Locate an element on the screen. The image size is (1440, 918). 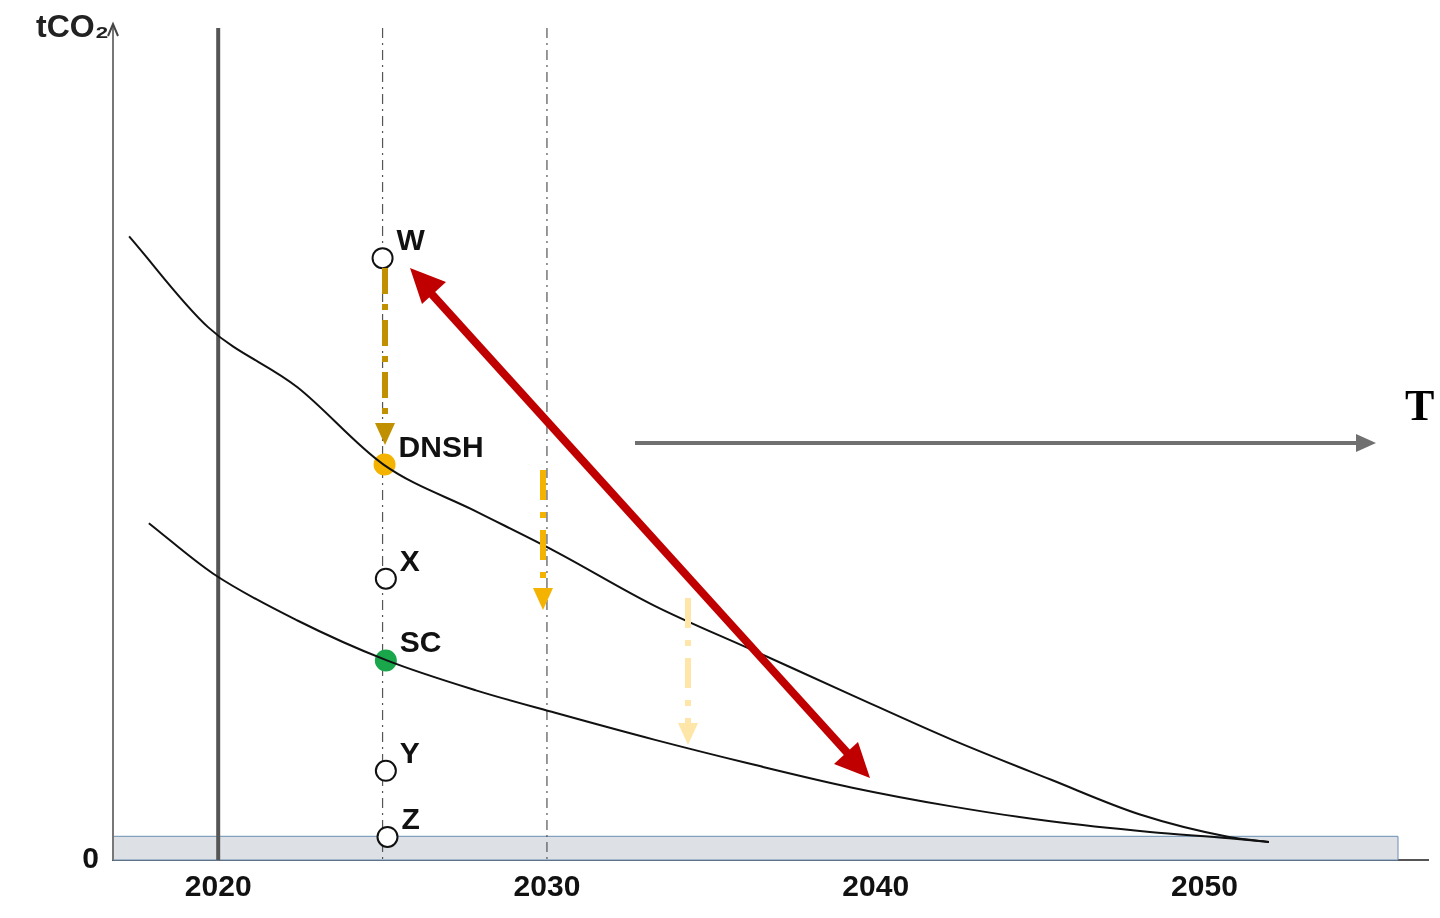
annotation: X is located at coordinates (409, 560).